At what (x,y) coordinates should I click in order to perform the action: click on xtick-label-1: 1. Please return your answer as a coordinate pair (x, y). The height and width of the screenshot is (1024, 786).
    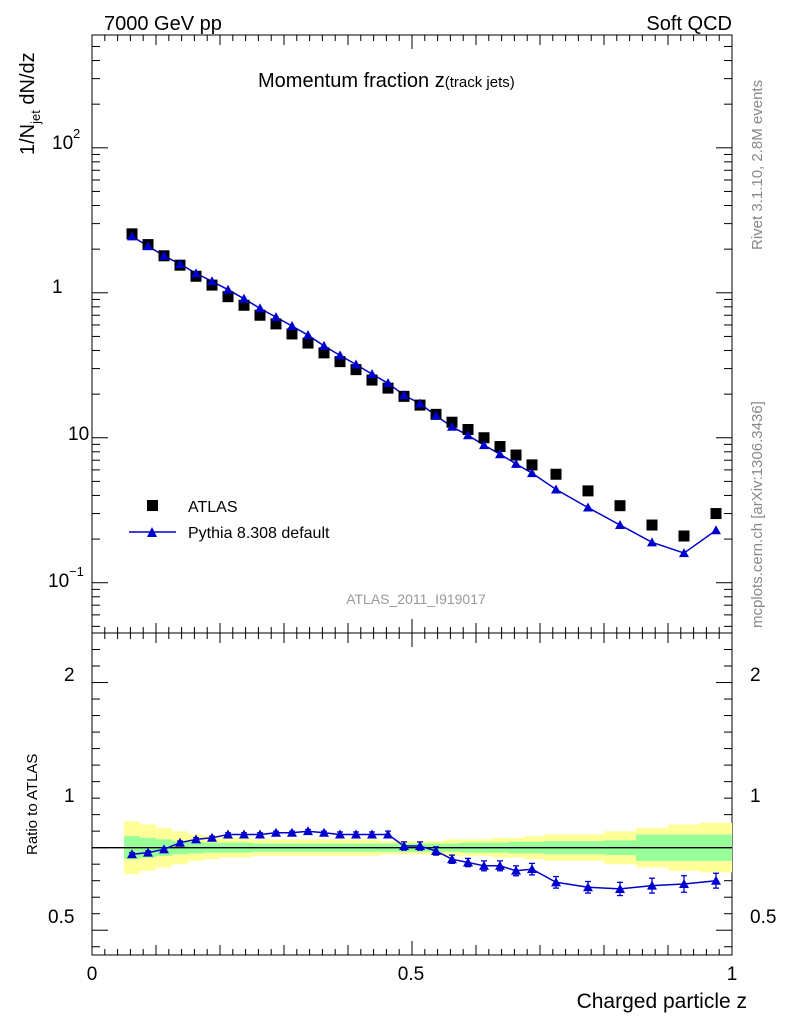
    Looking at the image, I should click on (732, 974).